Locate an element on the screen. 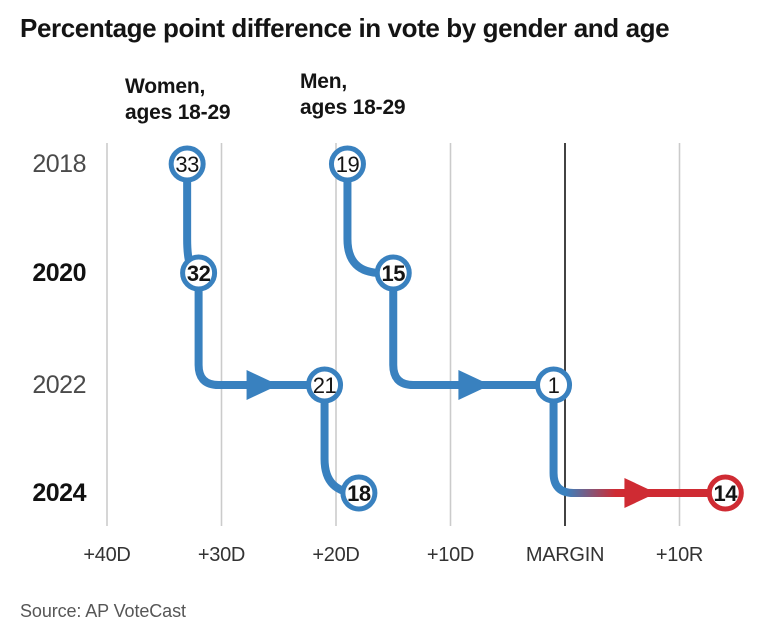 Image resolution: width=768 pixels, height=635 pixels. axis-tick-label: +20D is located at coordinates (335, 555).